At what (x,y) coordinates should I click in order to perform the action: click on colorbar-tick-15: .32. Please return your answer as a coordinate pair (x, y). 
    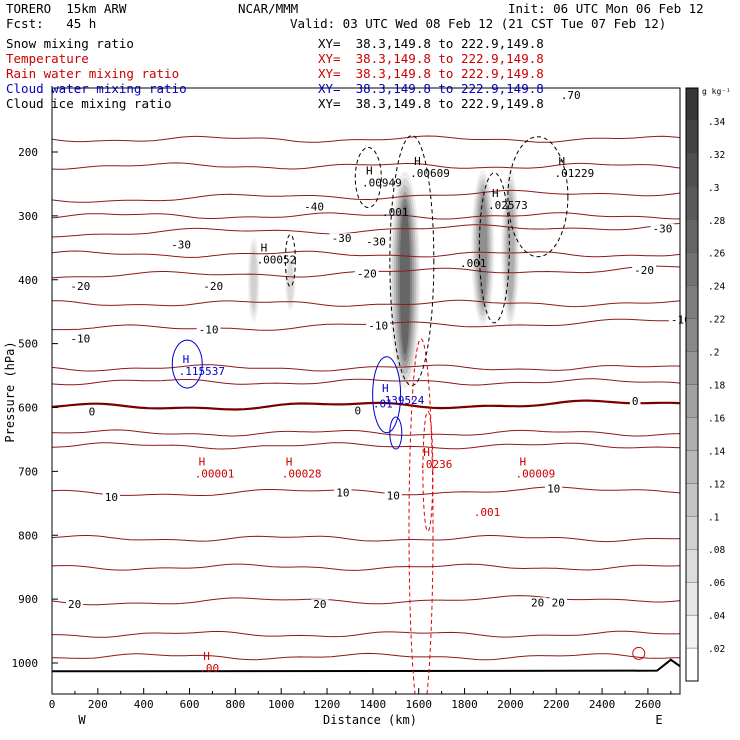
    Looking at the image, I should click on (716, 155).